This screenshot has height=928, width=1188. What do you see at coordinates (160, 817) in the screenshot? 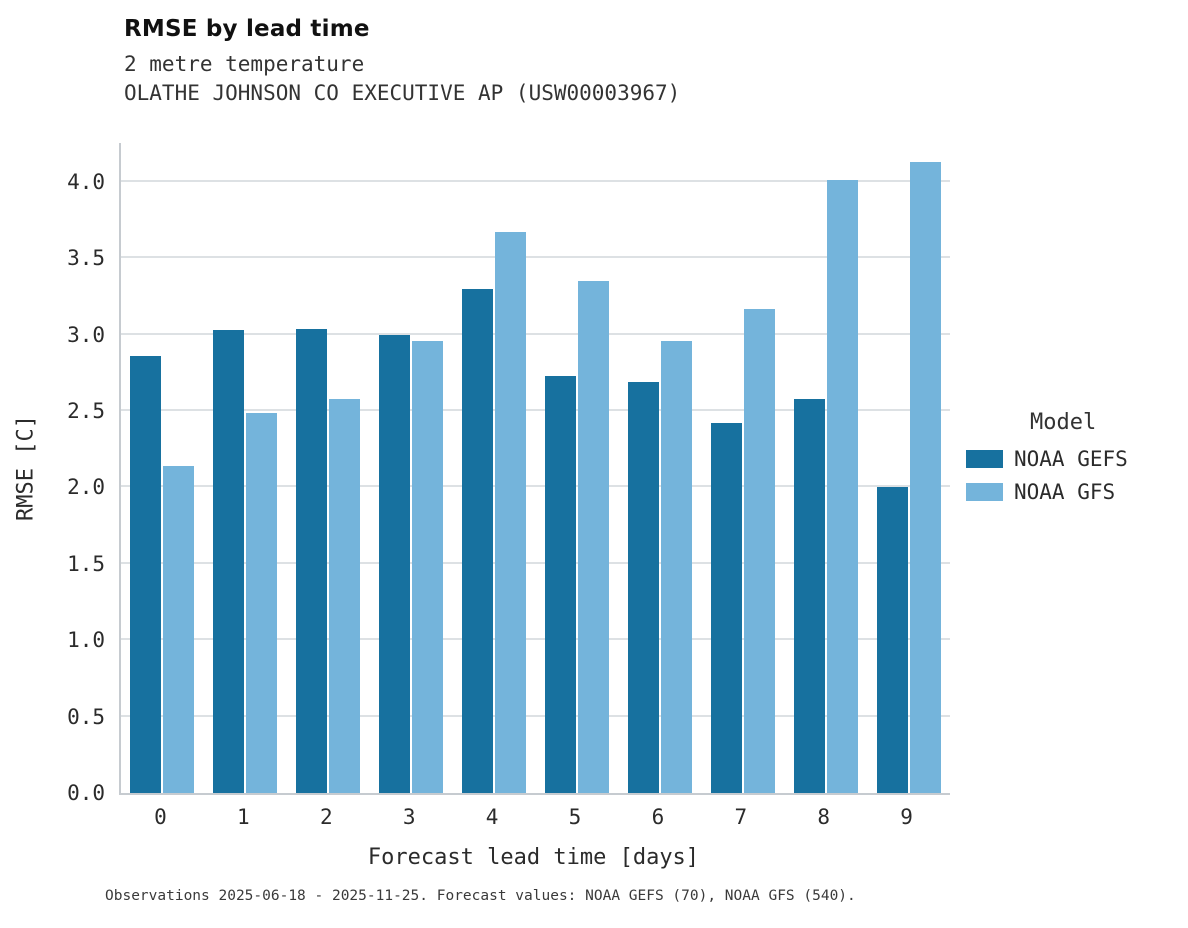
I see `x-tick-label-0: 0` at bounding box center [160, 817].